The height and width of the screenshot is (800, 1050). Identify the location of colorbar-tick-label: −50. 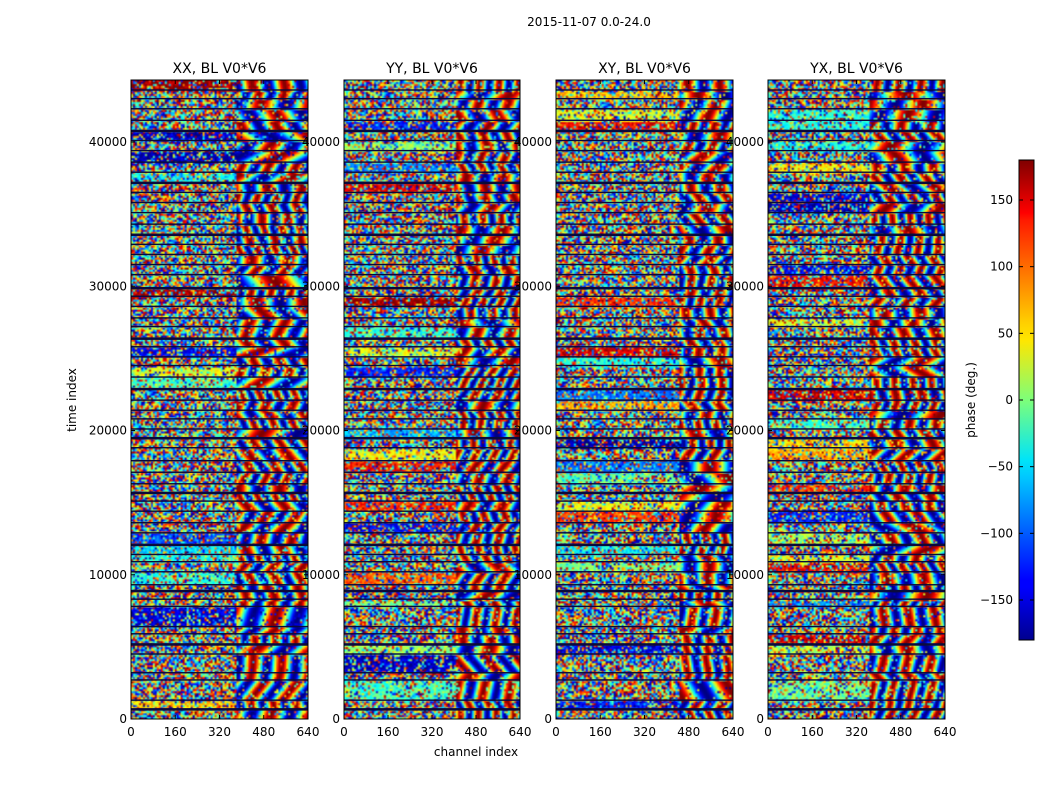
(1000, 467).